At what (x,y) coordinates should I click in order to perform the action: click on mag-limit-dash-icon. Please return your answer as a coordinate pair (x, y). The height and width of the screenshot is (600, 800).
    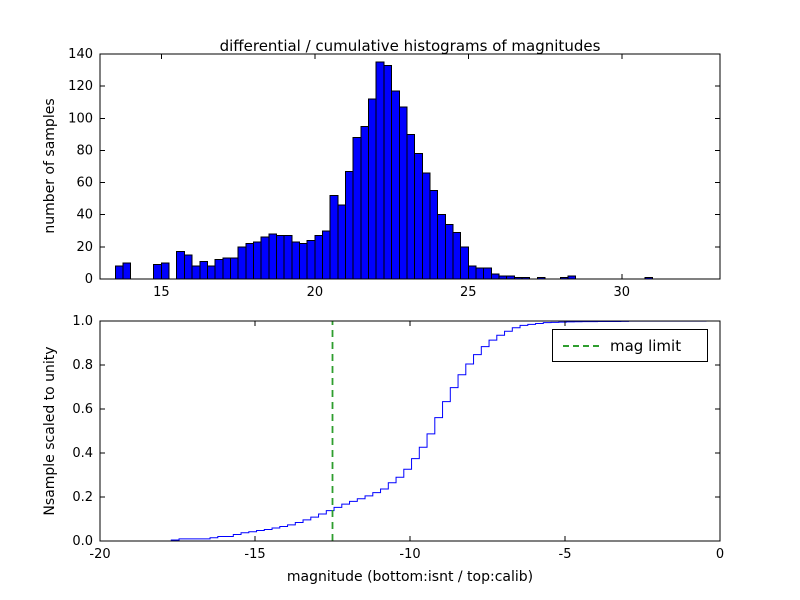
    Looking at the image, I should click on (581, 345).